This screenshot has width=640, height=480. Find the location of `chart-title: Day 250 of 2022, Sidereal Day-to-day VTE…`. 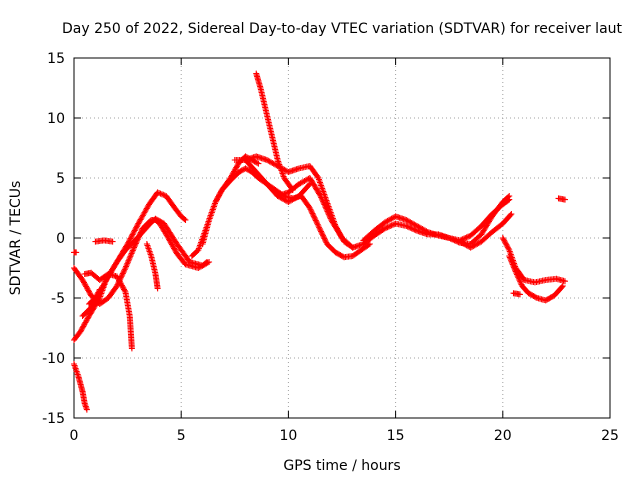

chart-title: Day 250 of 2022, Sidereal Day-to-day VTE… is located at coordinates (342, 29).